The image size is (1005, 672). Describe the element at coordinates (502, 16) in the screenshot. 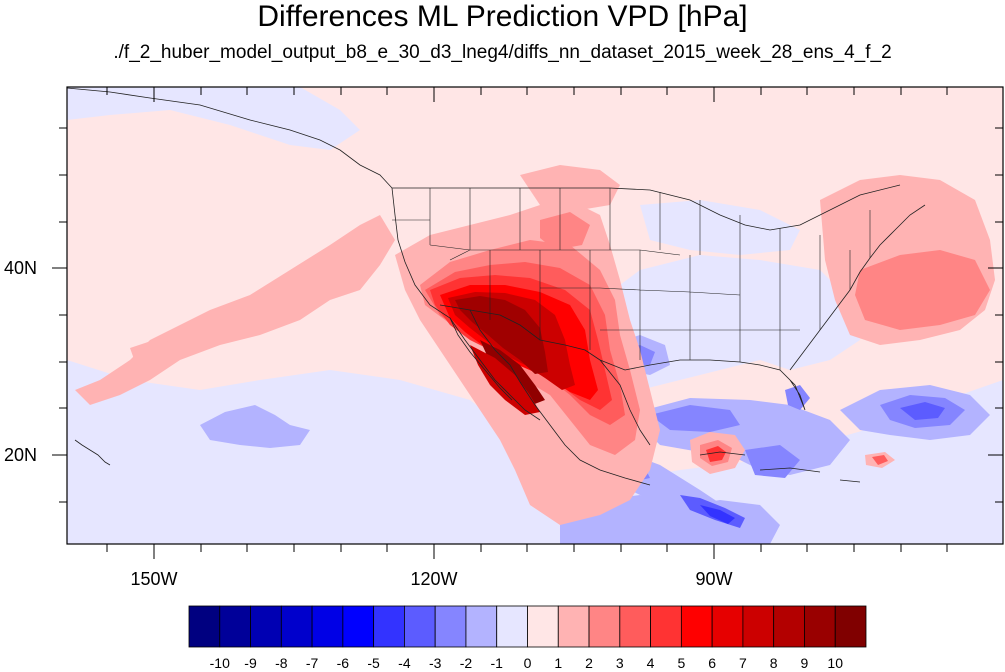

I see `chart-title: Differences ML Prediction VPD [hPa]` at that location.